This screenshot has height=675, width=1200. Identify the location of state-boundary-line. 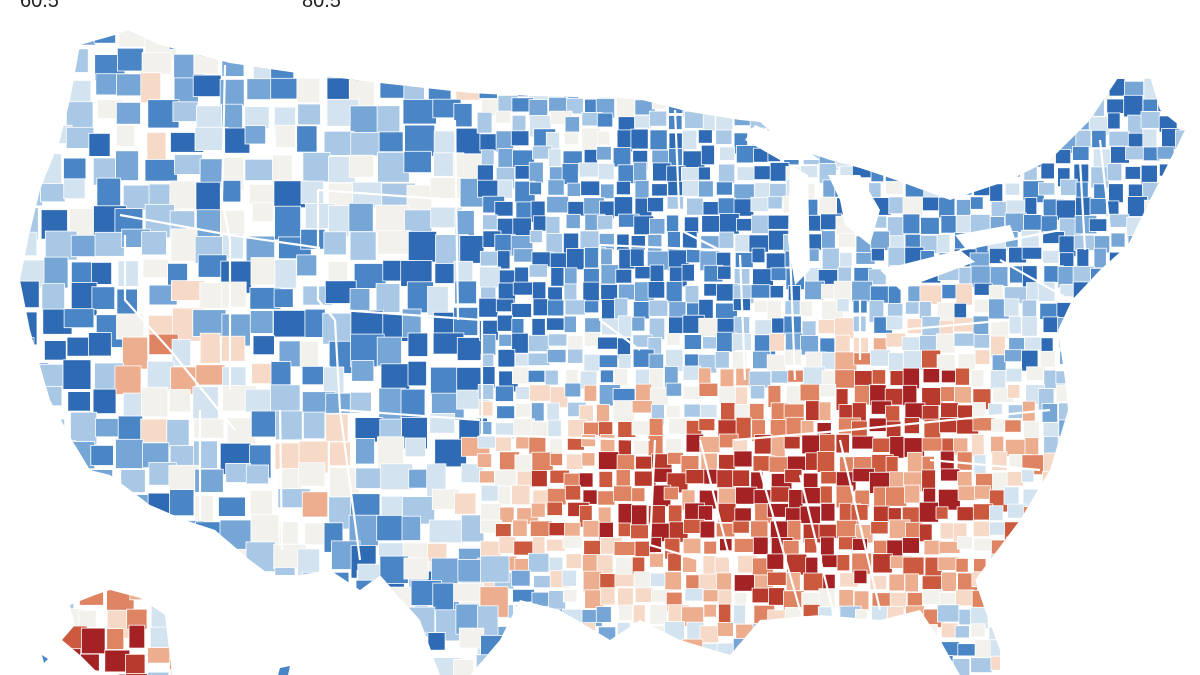
(1082, 205).